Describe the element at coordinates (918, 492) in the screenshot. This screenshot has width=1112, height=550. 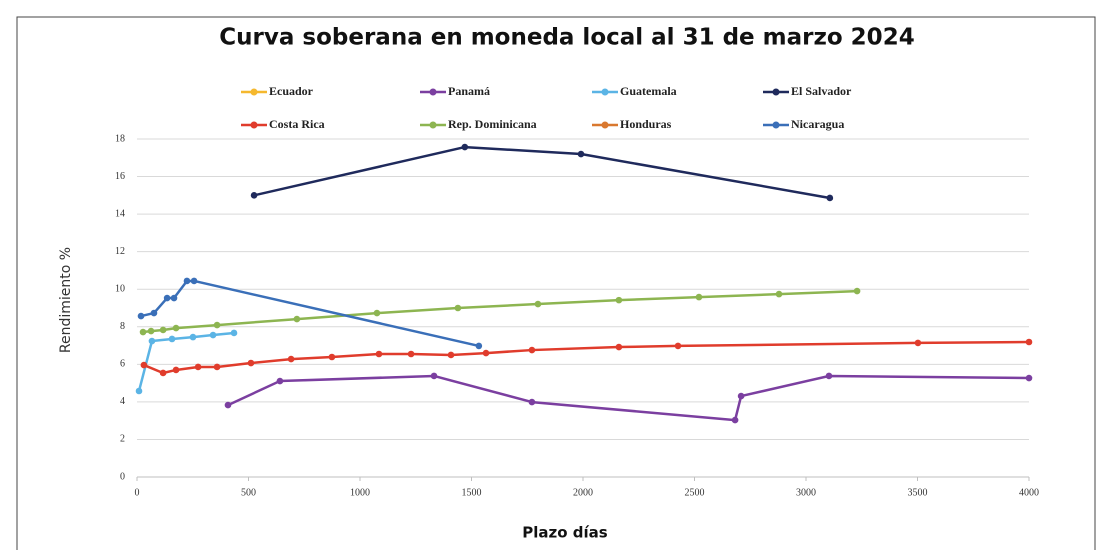
I see `x-tick-label: 3500` at that location.